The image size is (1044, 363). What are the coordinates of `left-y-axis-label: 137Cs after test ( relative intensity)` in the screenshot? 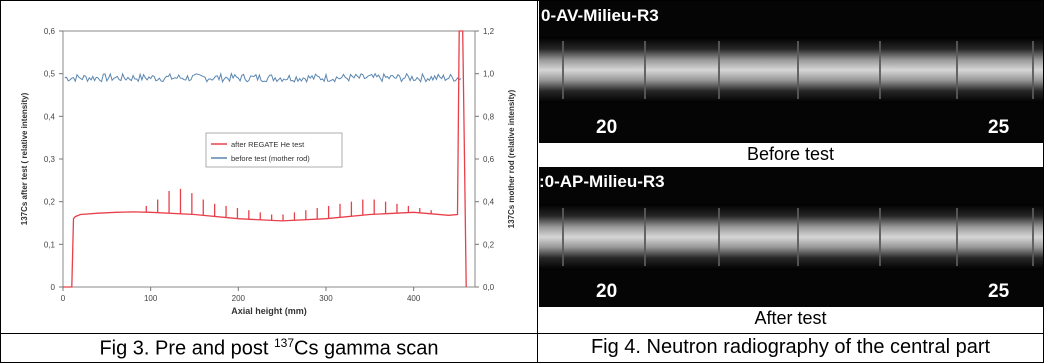 It's located at (24, 158).